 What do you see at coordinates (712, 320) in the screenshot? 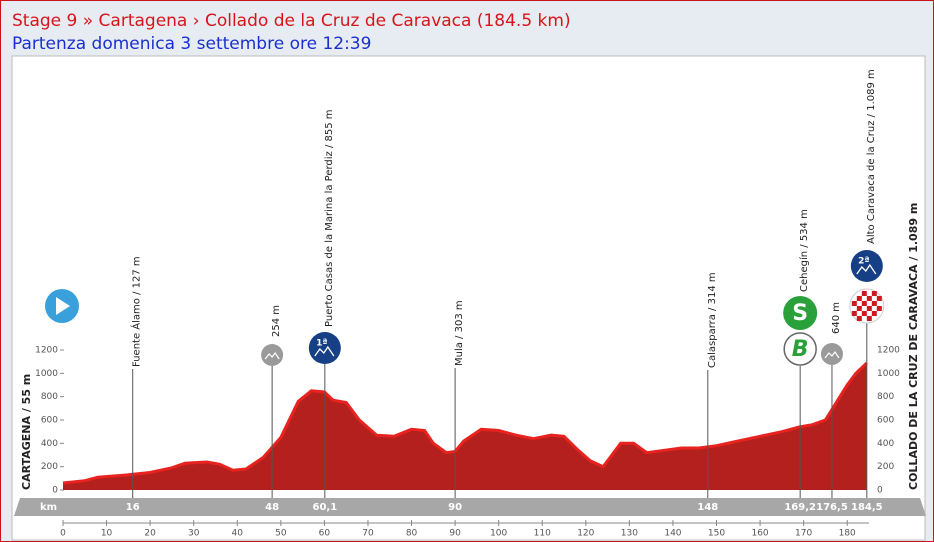
I see `waypoint-label: Calasparra / 314 m` at bounding box center [712, 320].